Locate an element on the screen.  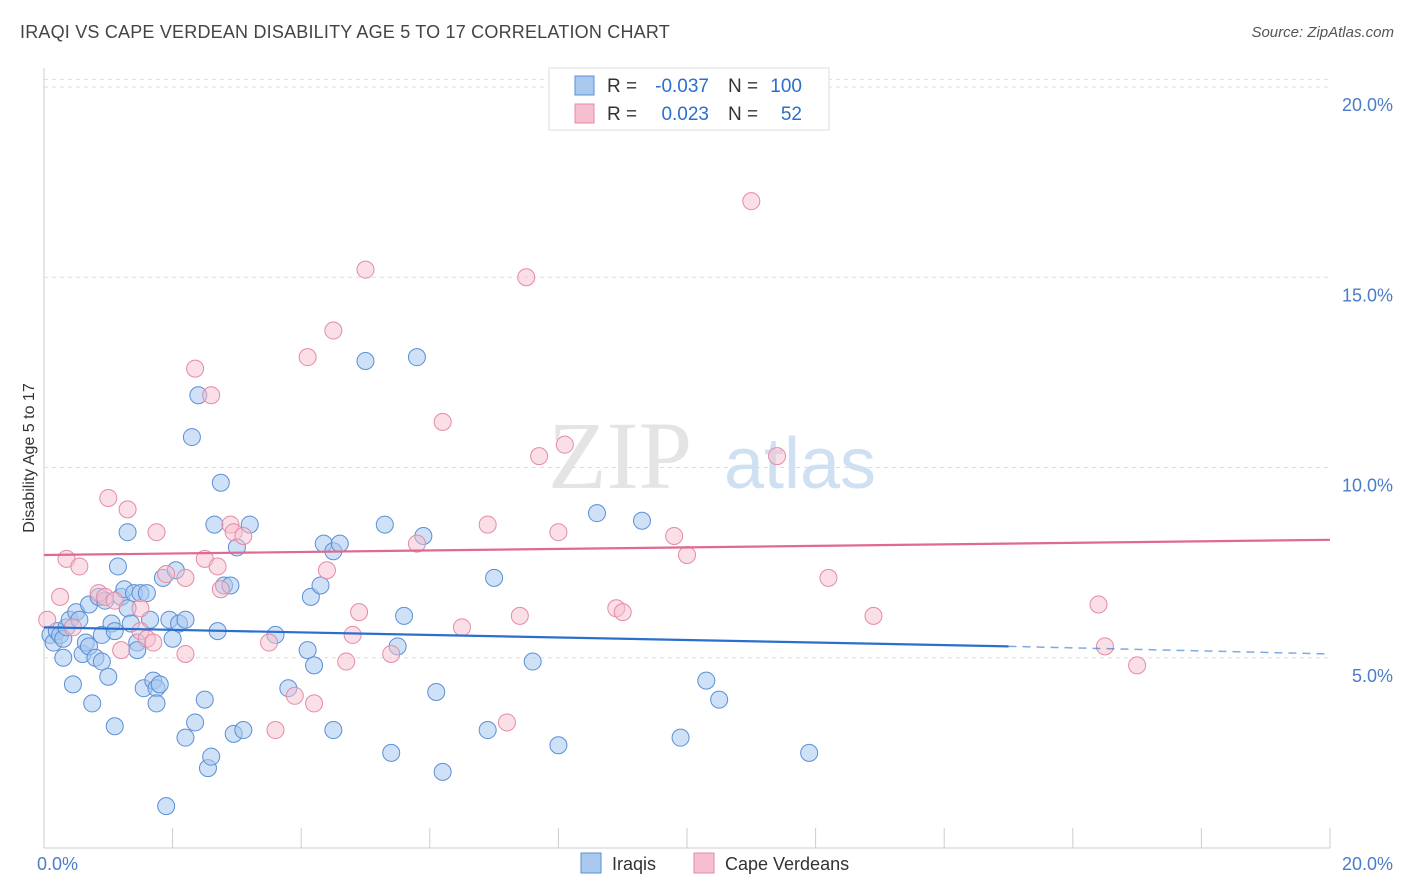
y-axis-label: Disability Age 5 to 17 is located at coordinates (29, 458).